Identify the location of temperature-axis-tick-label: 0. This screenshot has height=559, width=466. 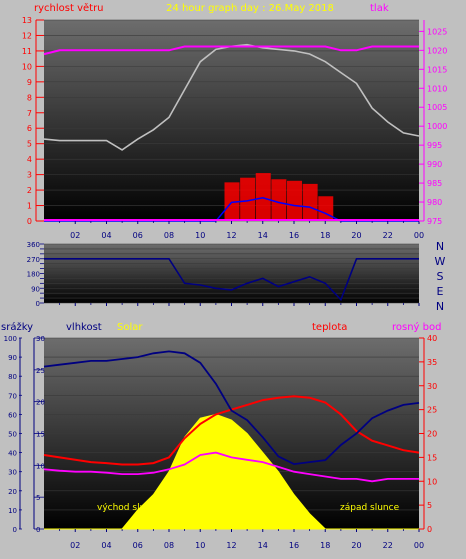
(429, 529).